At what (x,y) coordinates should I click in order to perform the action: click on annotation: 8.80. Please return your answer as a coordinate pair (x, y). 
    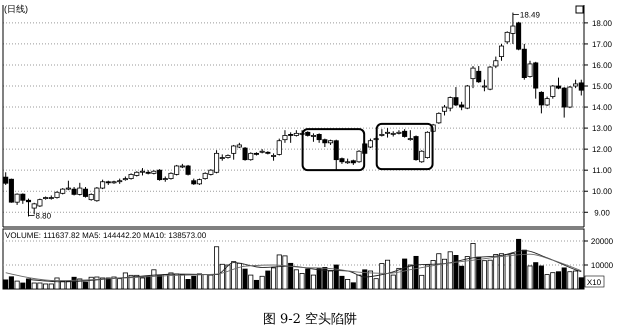
    Looking at the image, I should click on (44, 215).